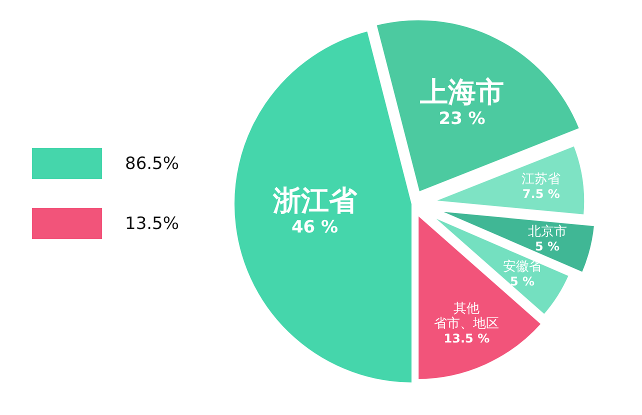 The width and height of the screenshot is (642, 415). I want to click on category-label: 13.5%, so click(152, 224).